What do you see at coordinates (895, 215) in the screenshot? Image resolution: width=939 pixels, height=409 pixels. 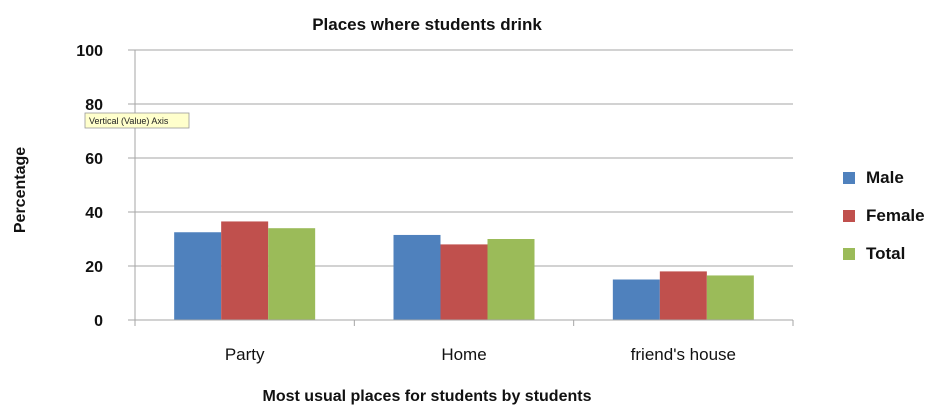 I see `legend-label-female: Female` at bounding box center [895, 215].